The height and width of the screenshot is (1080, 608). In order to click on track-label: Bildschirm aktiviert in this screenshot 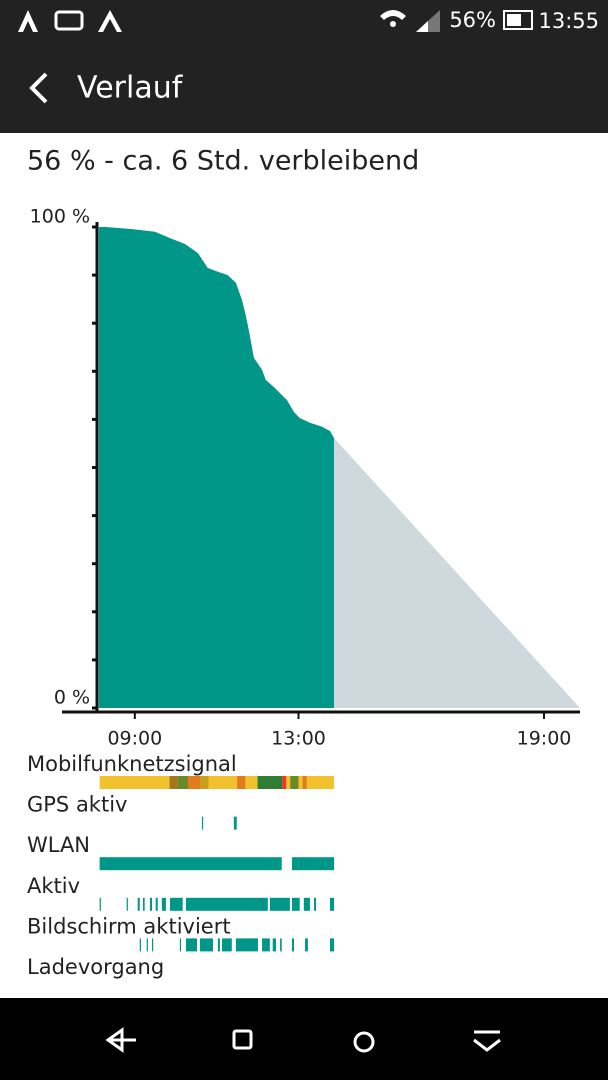, I will do `click(129, 926)`.